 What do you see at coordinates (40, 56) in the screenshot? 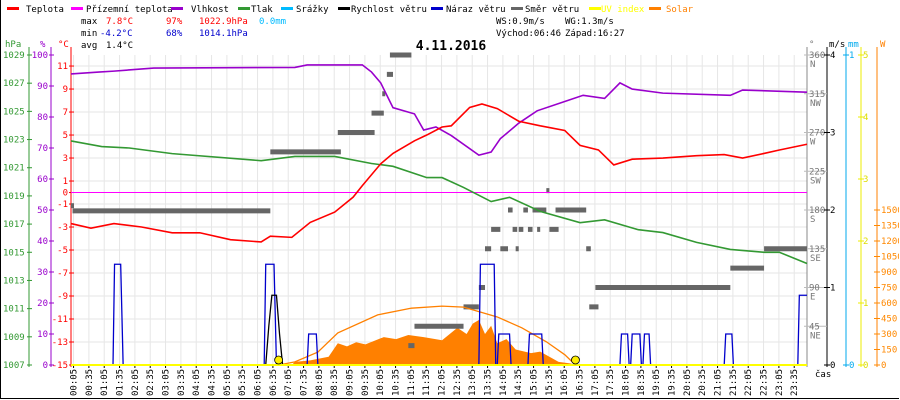
I see `humidity-tick-label: 100` at bounding box center [40, 56].